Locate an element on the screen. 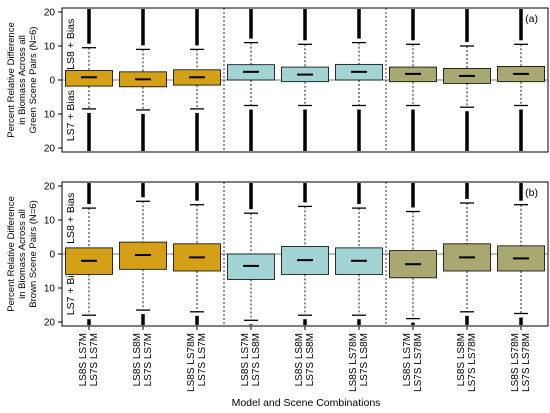 This screenshot has height=413, width=550. panel-label: (a) is located at coordinates (531, 19).